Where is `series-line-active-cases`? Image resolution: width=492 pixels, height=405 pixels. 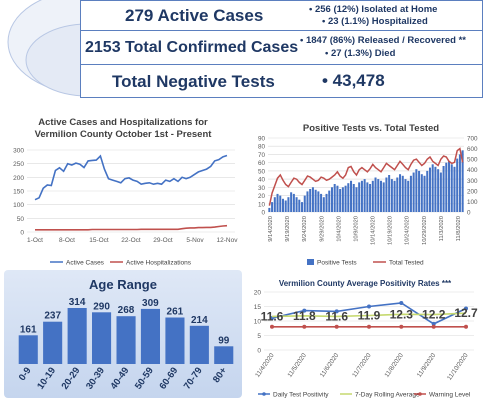 series-line-active-cases is located at coordinates (131, 177).